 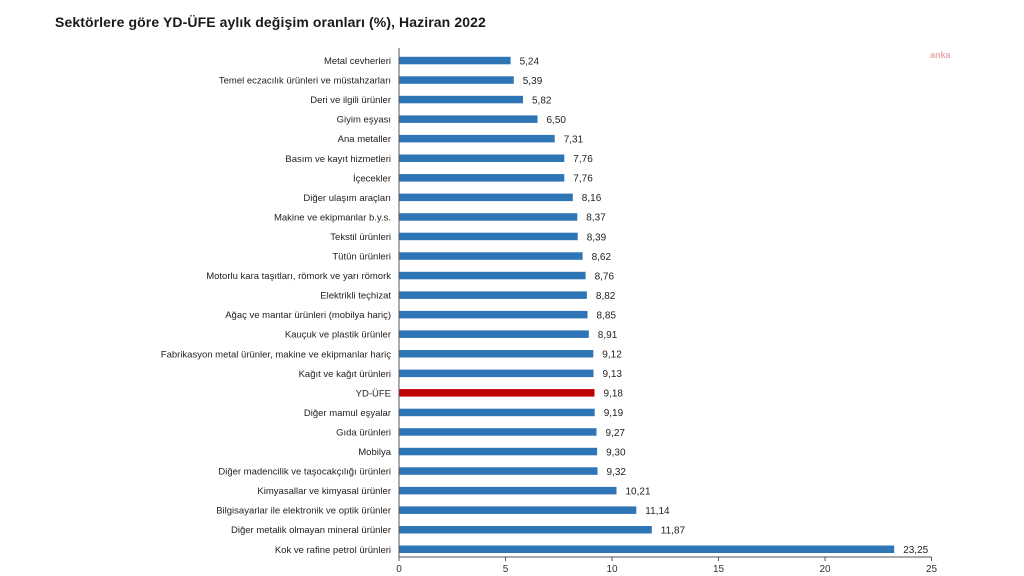 What do you see at coordinates (613, 374) in the screenshot?
I see `value-label-16: 9,13` at bounding box center [613, 374].